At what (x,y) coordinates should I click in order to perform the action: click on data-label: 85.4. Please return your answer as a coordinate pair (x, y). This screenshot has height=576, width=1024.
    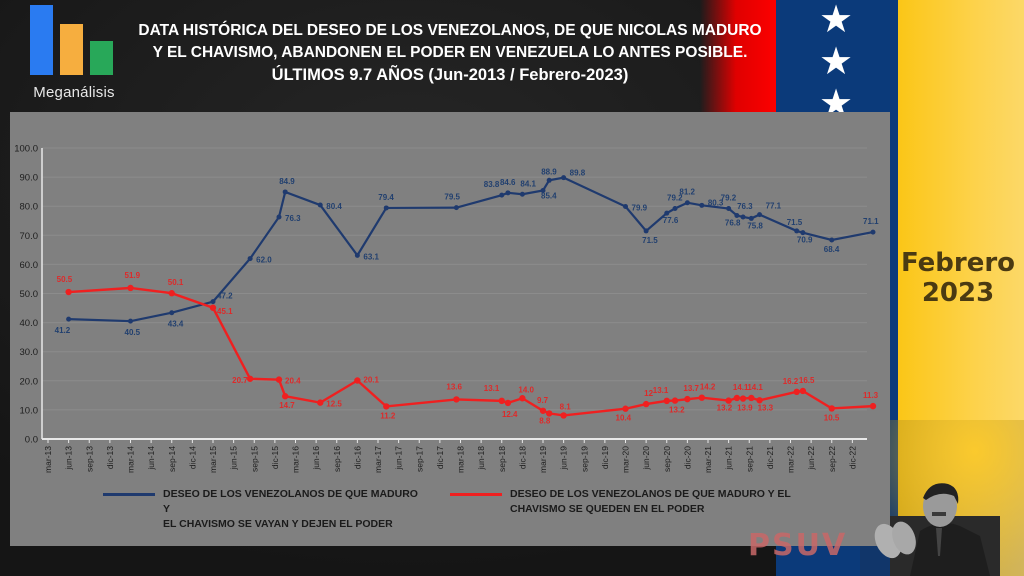
    Looking at the image, I should click on (549, 195).